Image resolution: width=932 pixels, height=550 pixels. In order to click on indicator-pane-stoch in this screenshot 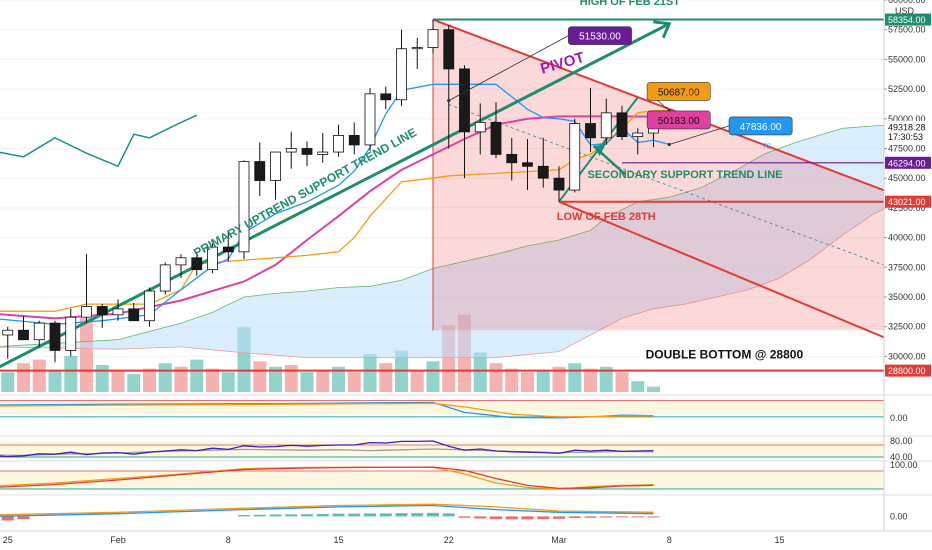, I will do `click(466, 475)`.